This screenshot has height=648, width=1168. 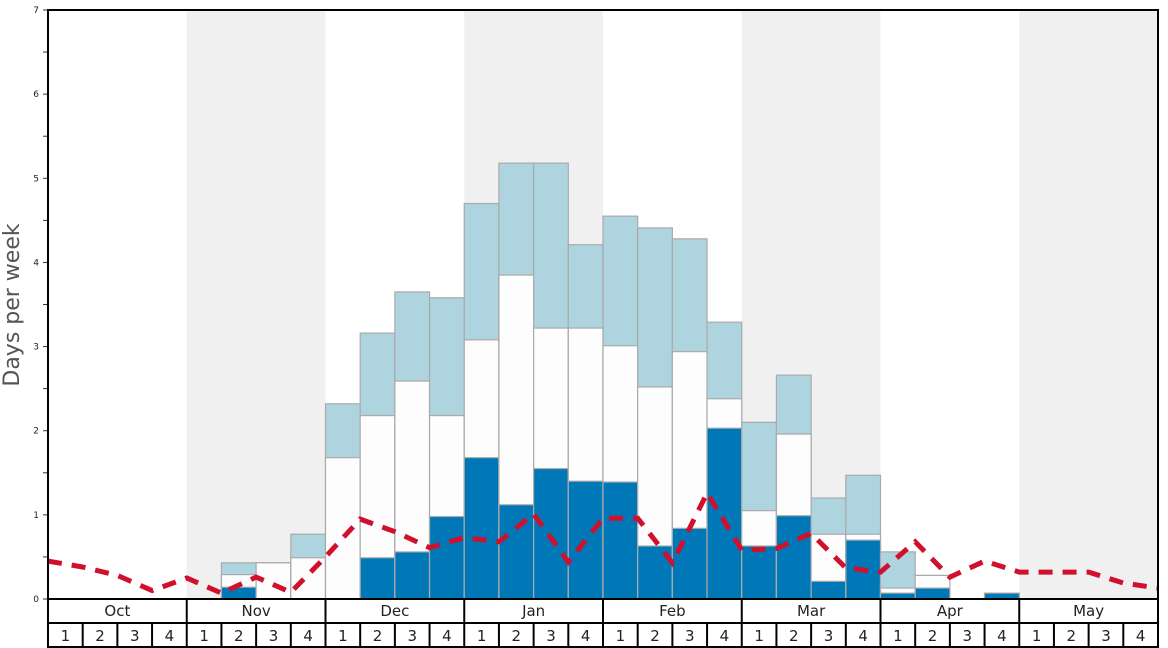 I want to click on y-tick-label: 7, so click(x=36, y=11).